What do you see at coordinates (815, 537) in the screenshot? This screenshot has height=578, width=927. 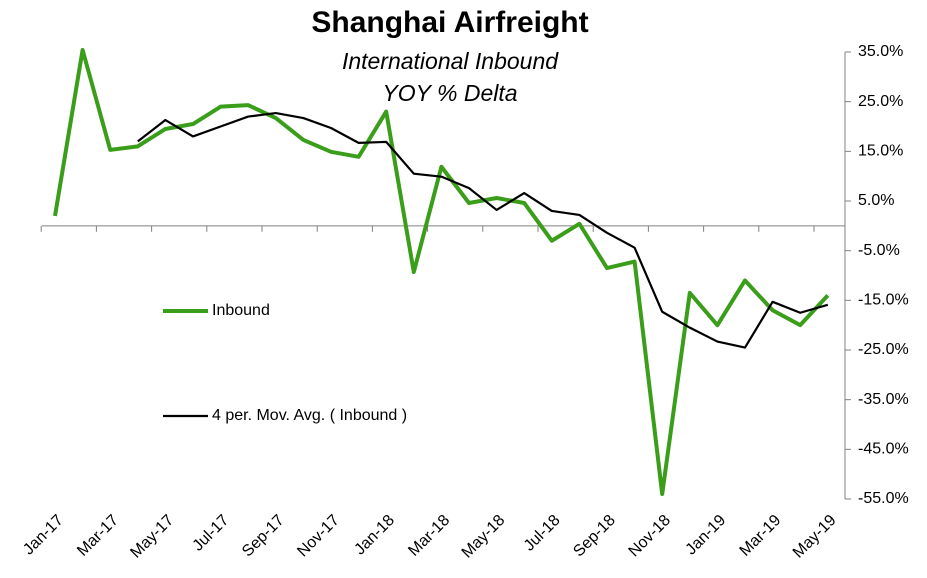 I see `x-tick-label: May-19` at bounding box center [815, 537].